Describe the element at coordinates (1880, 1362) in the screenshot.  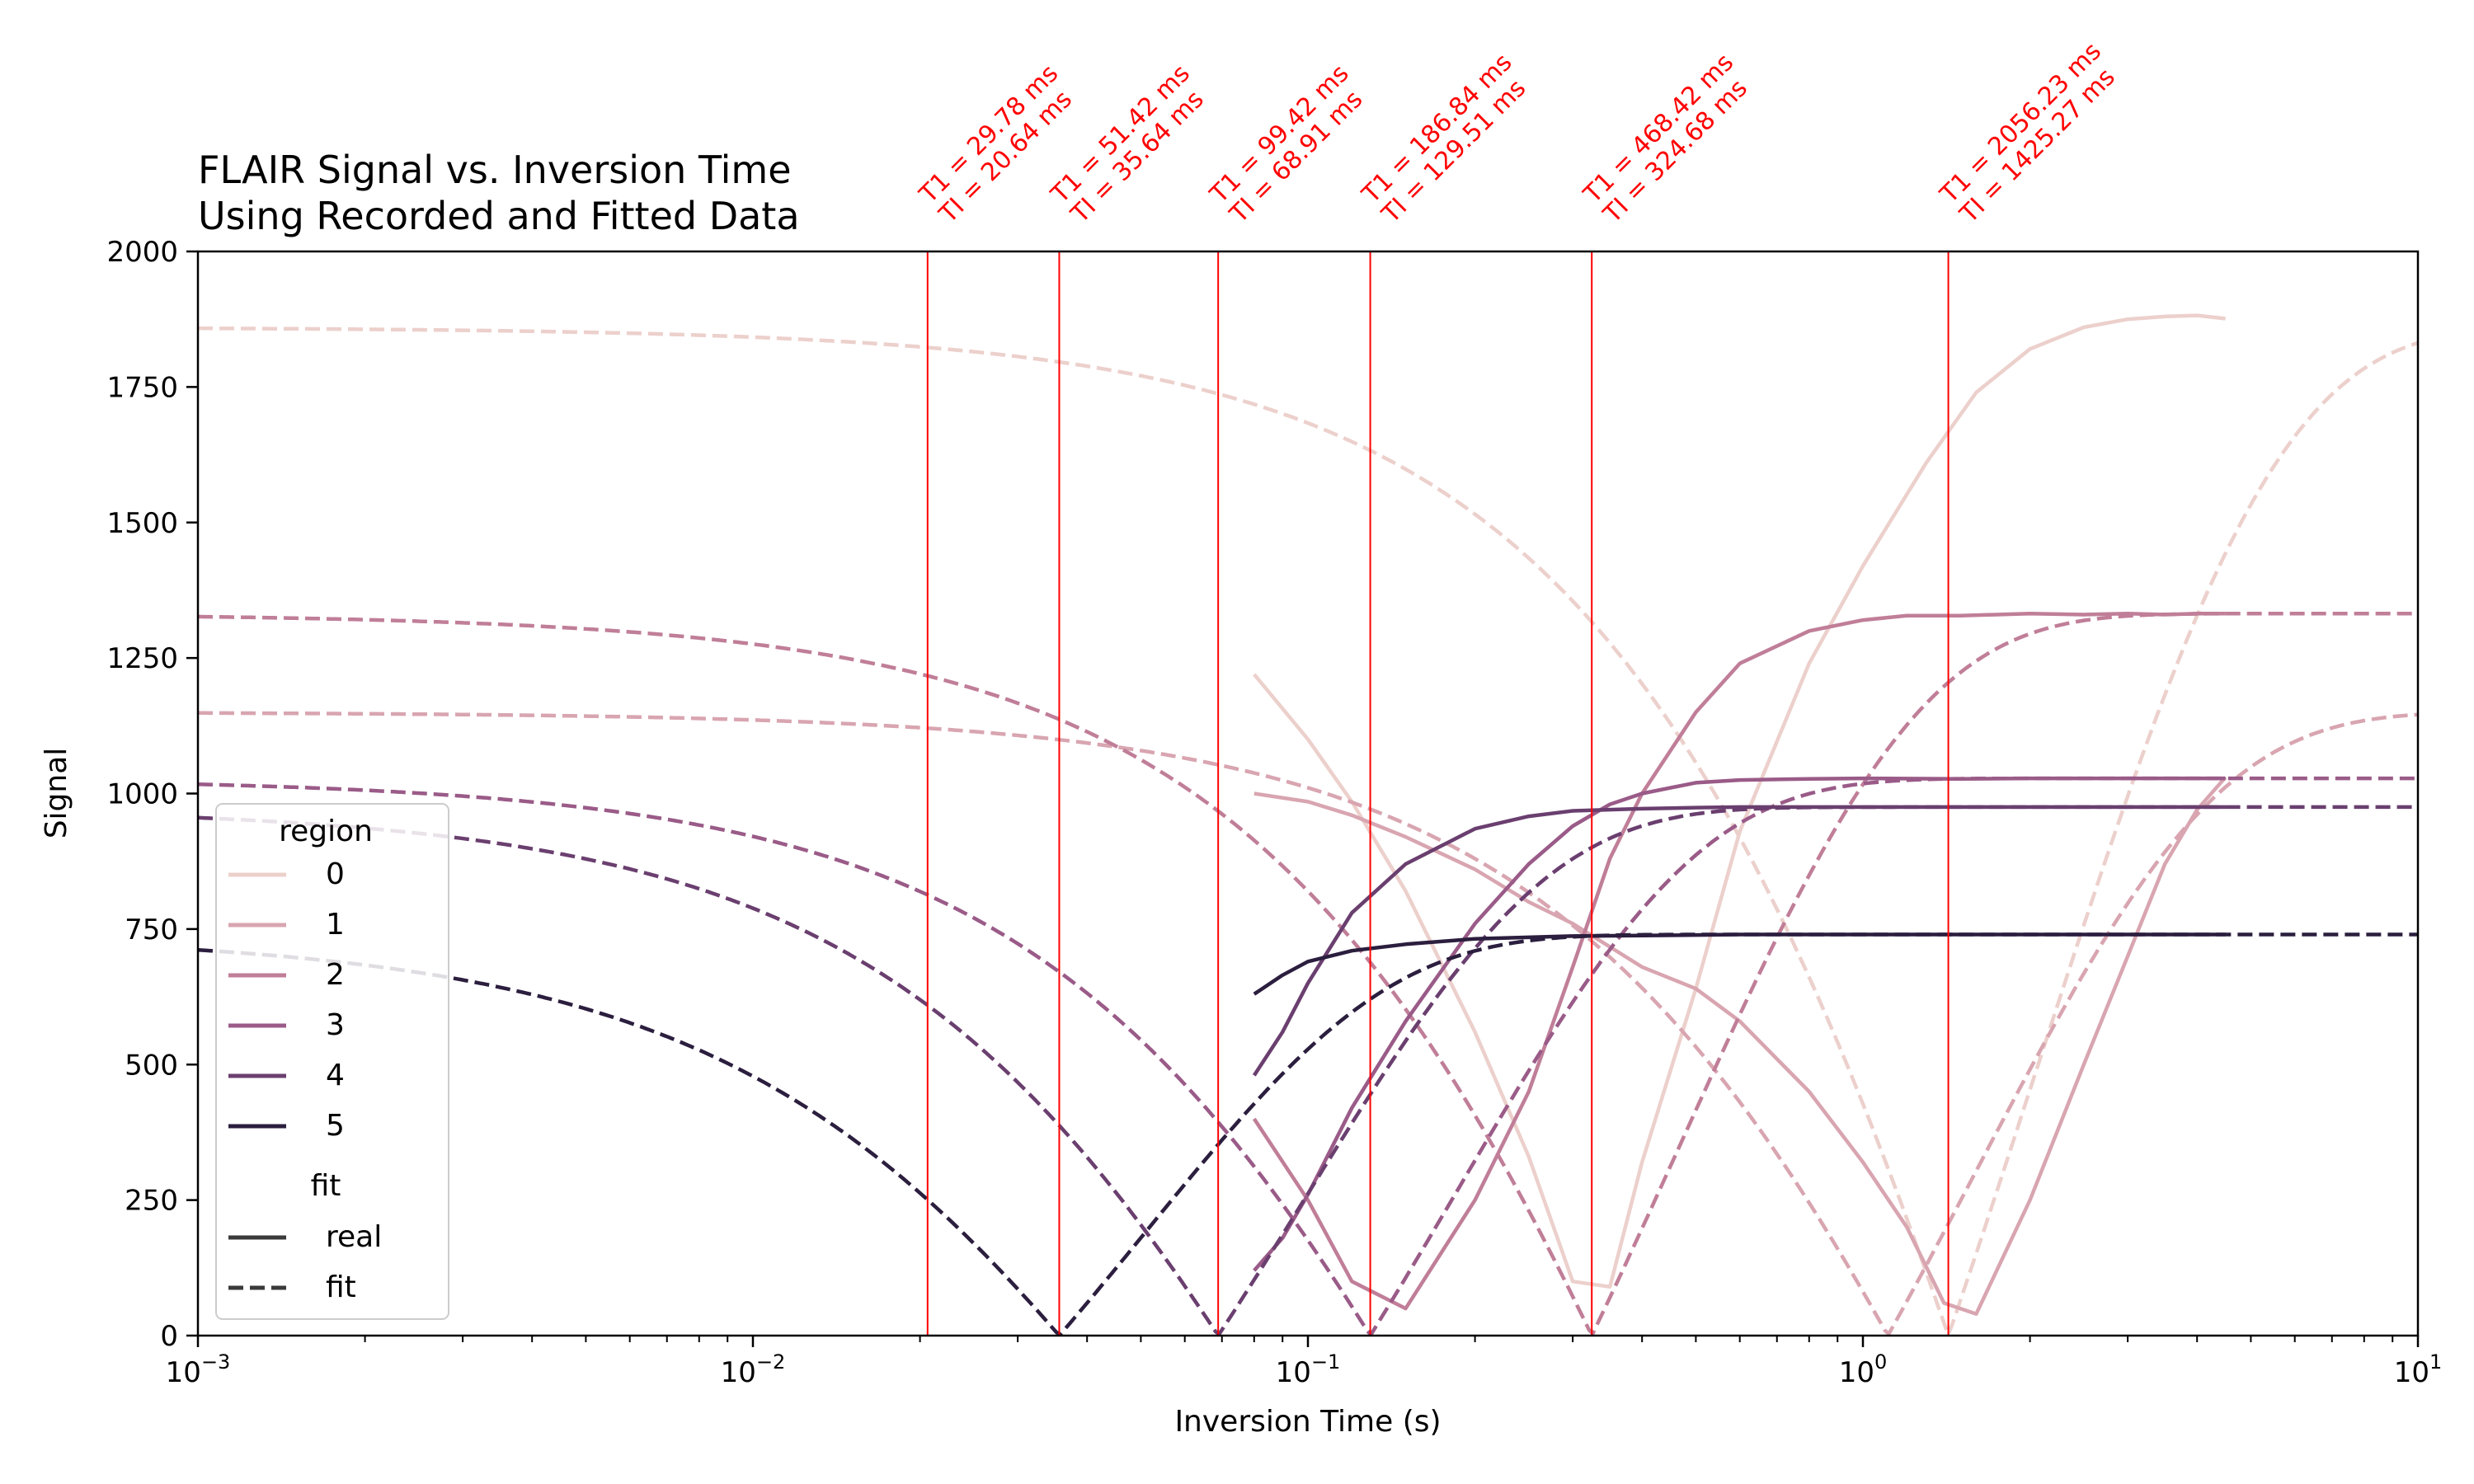
I see `x-tick-exponent: 0` at that location.